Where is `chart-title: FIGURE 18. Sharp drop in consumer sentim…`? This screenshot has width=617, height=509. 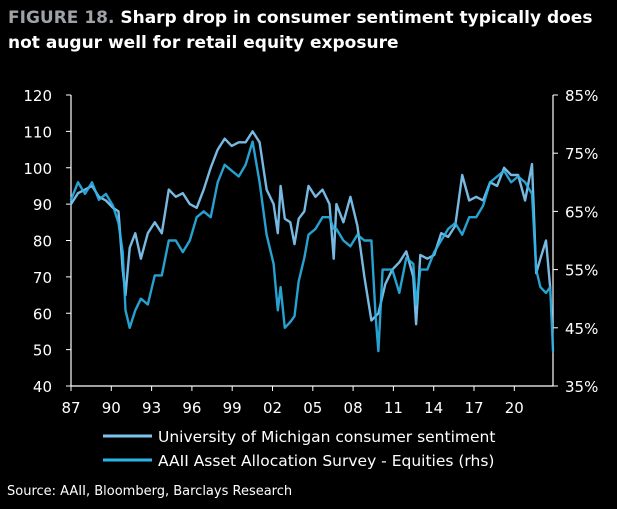
chart-title: FIGURE 18. Sharp drop in consumer sentim… is located at coordinates (308, 31).